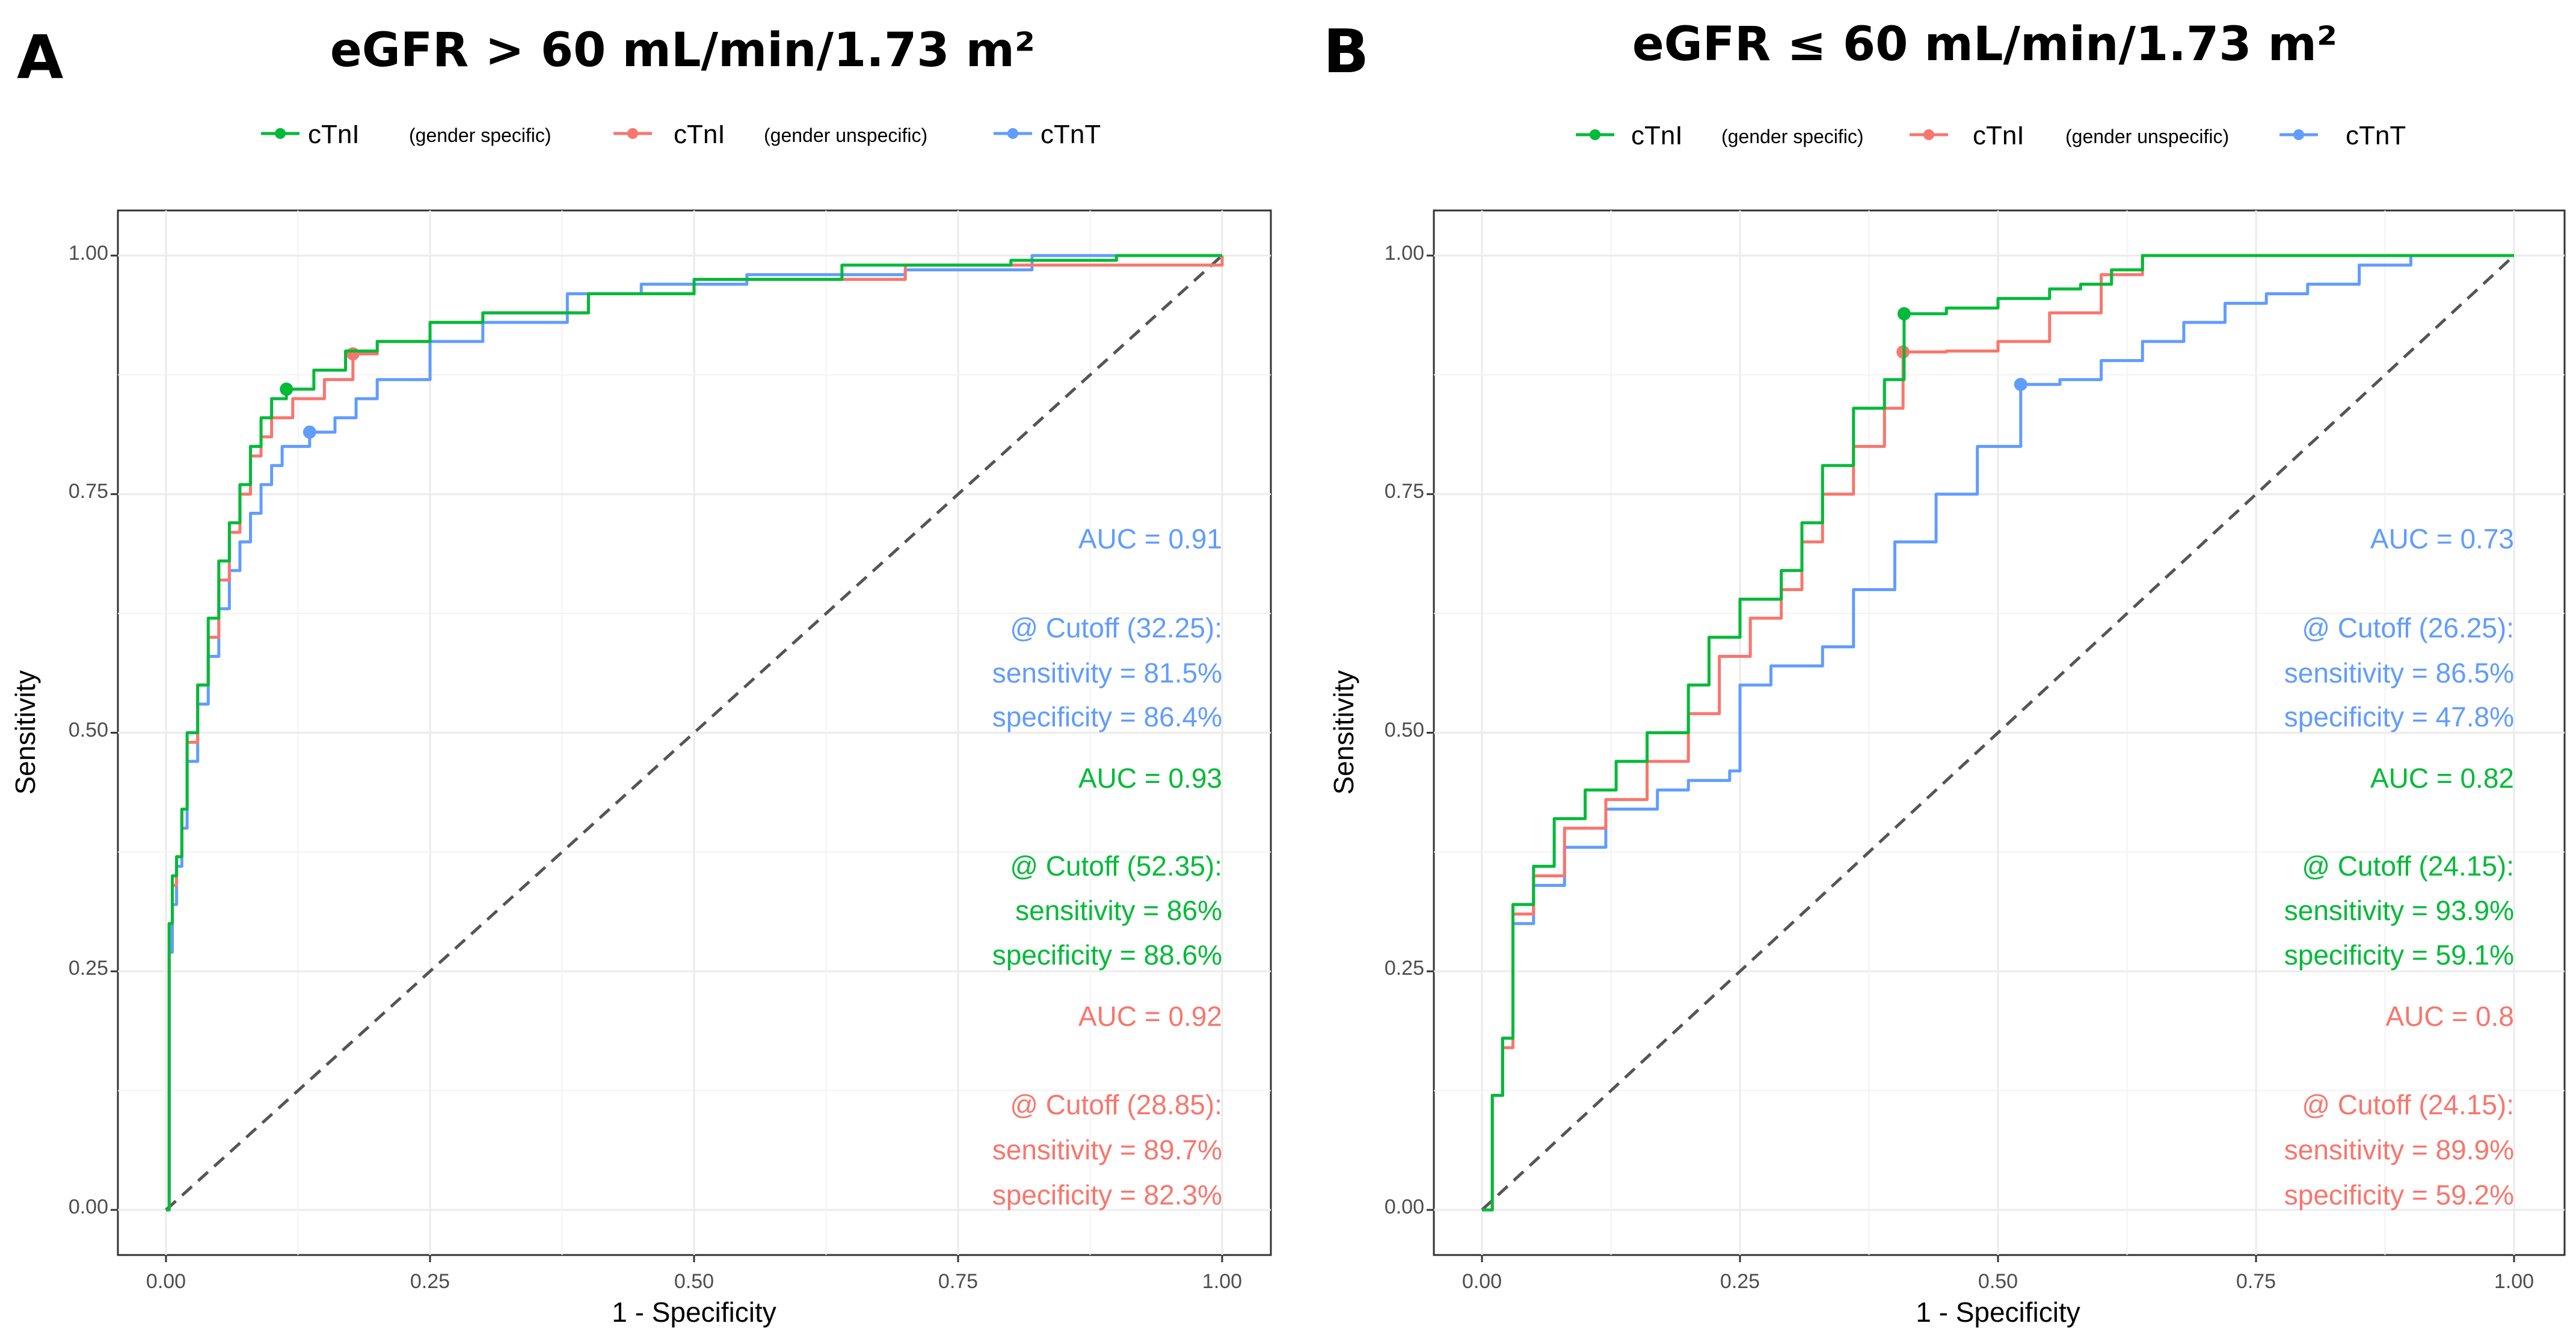  Describe the element at coordinates (1346, 52) in the screenshot. I see `panel-b-letter: B` at that location.